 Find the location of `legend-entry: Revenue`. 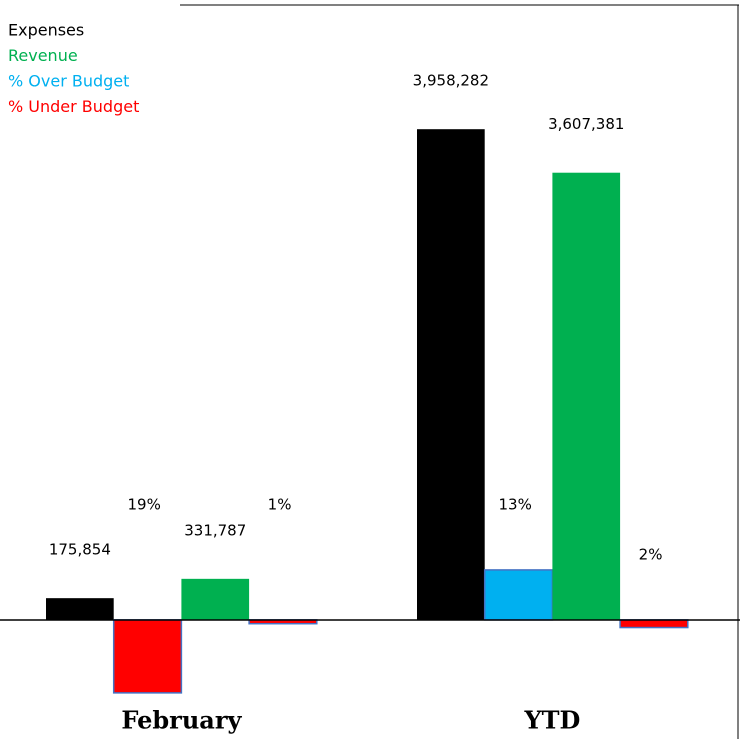

legend-entry: Revenue is located at coordinates (43, 55).